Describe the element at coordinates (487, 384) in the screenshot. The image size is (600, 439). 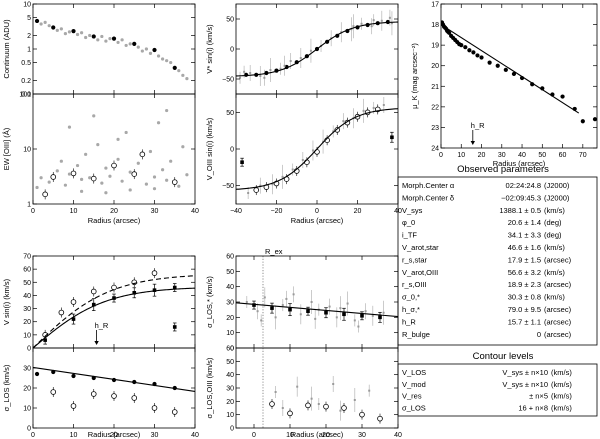
I see `table-row: V_mod V_sys ± n×10 (km/s)` at that location.